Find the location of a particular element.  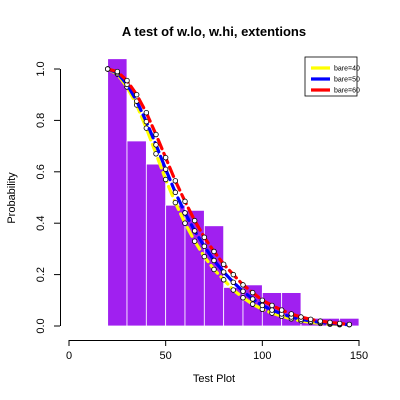

x-tick-label: 0 is located at coordinates (69, 356).